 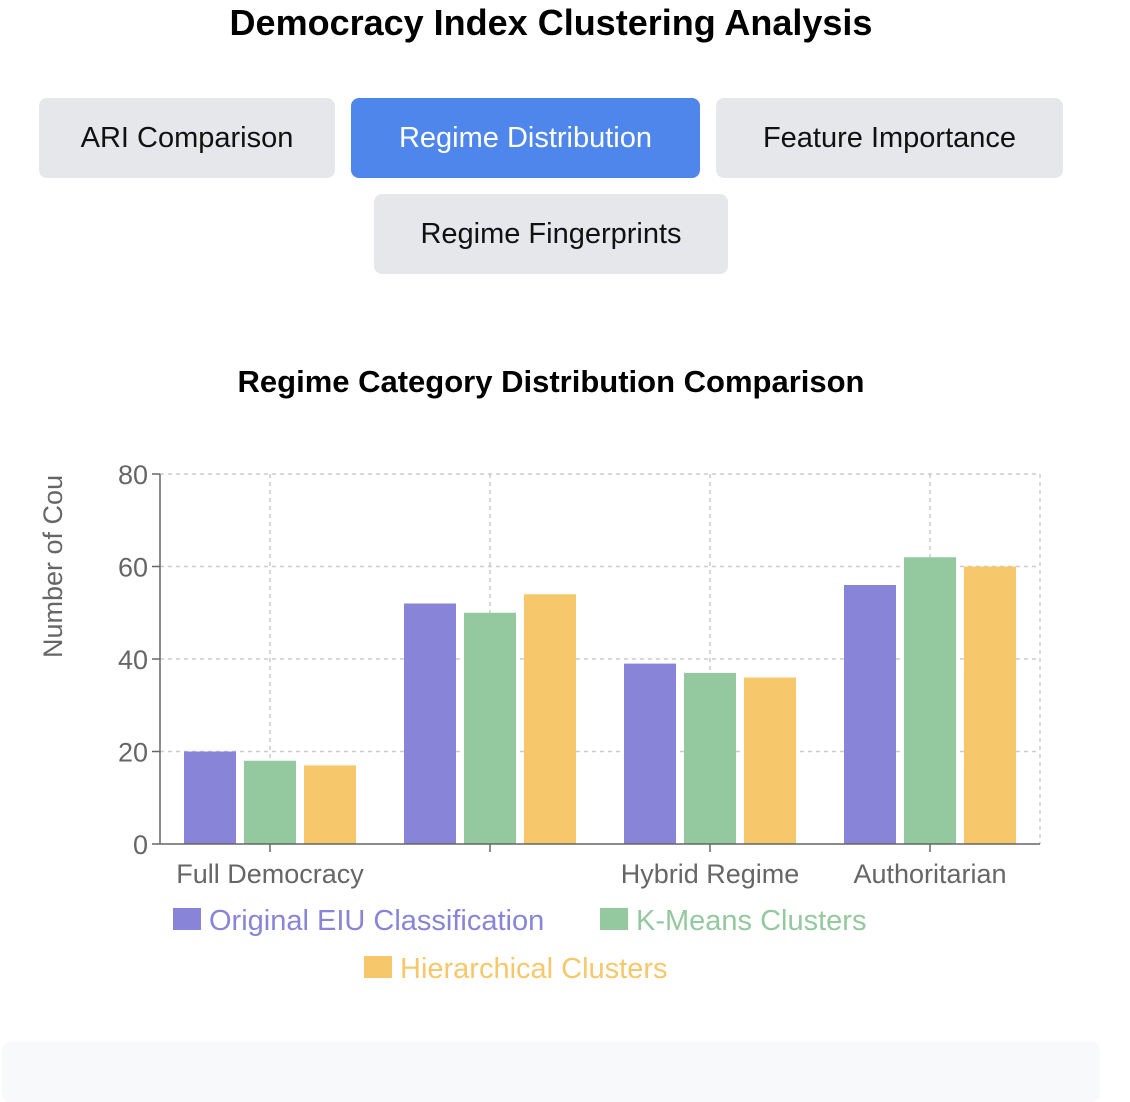 I want to click on tab-feature-importance: Feature Importance, so click(x=889, y=138).